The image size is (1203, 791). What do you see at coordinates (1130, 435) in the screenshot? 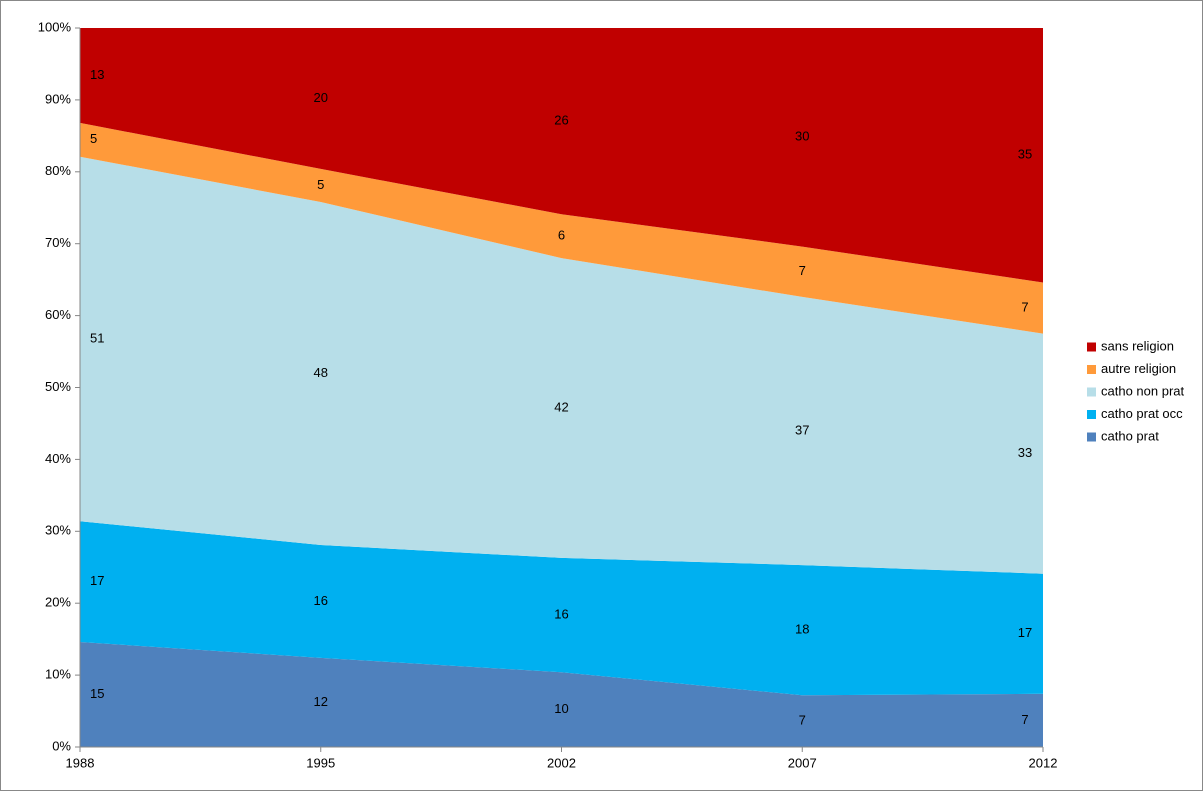
I see `legend-label: catho prat` at bounding box center [1130, 435].